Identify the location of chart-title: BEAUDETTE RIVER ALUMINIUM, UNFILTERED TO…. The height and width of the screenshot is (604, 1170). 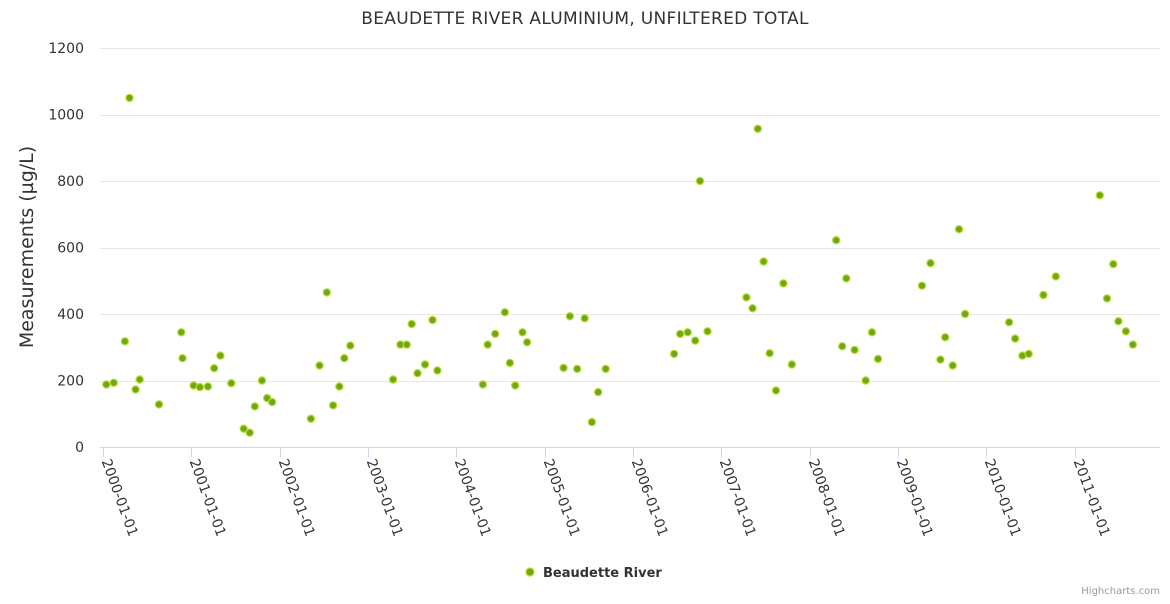
(585, 19).